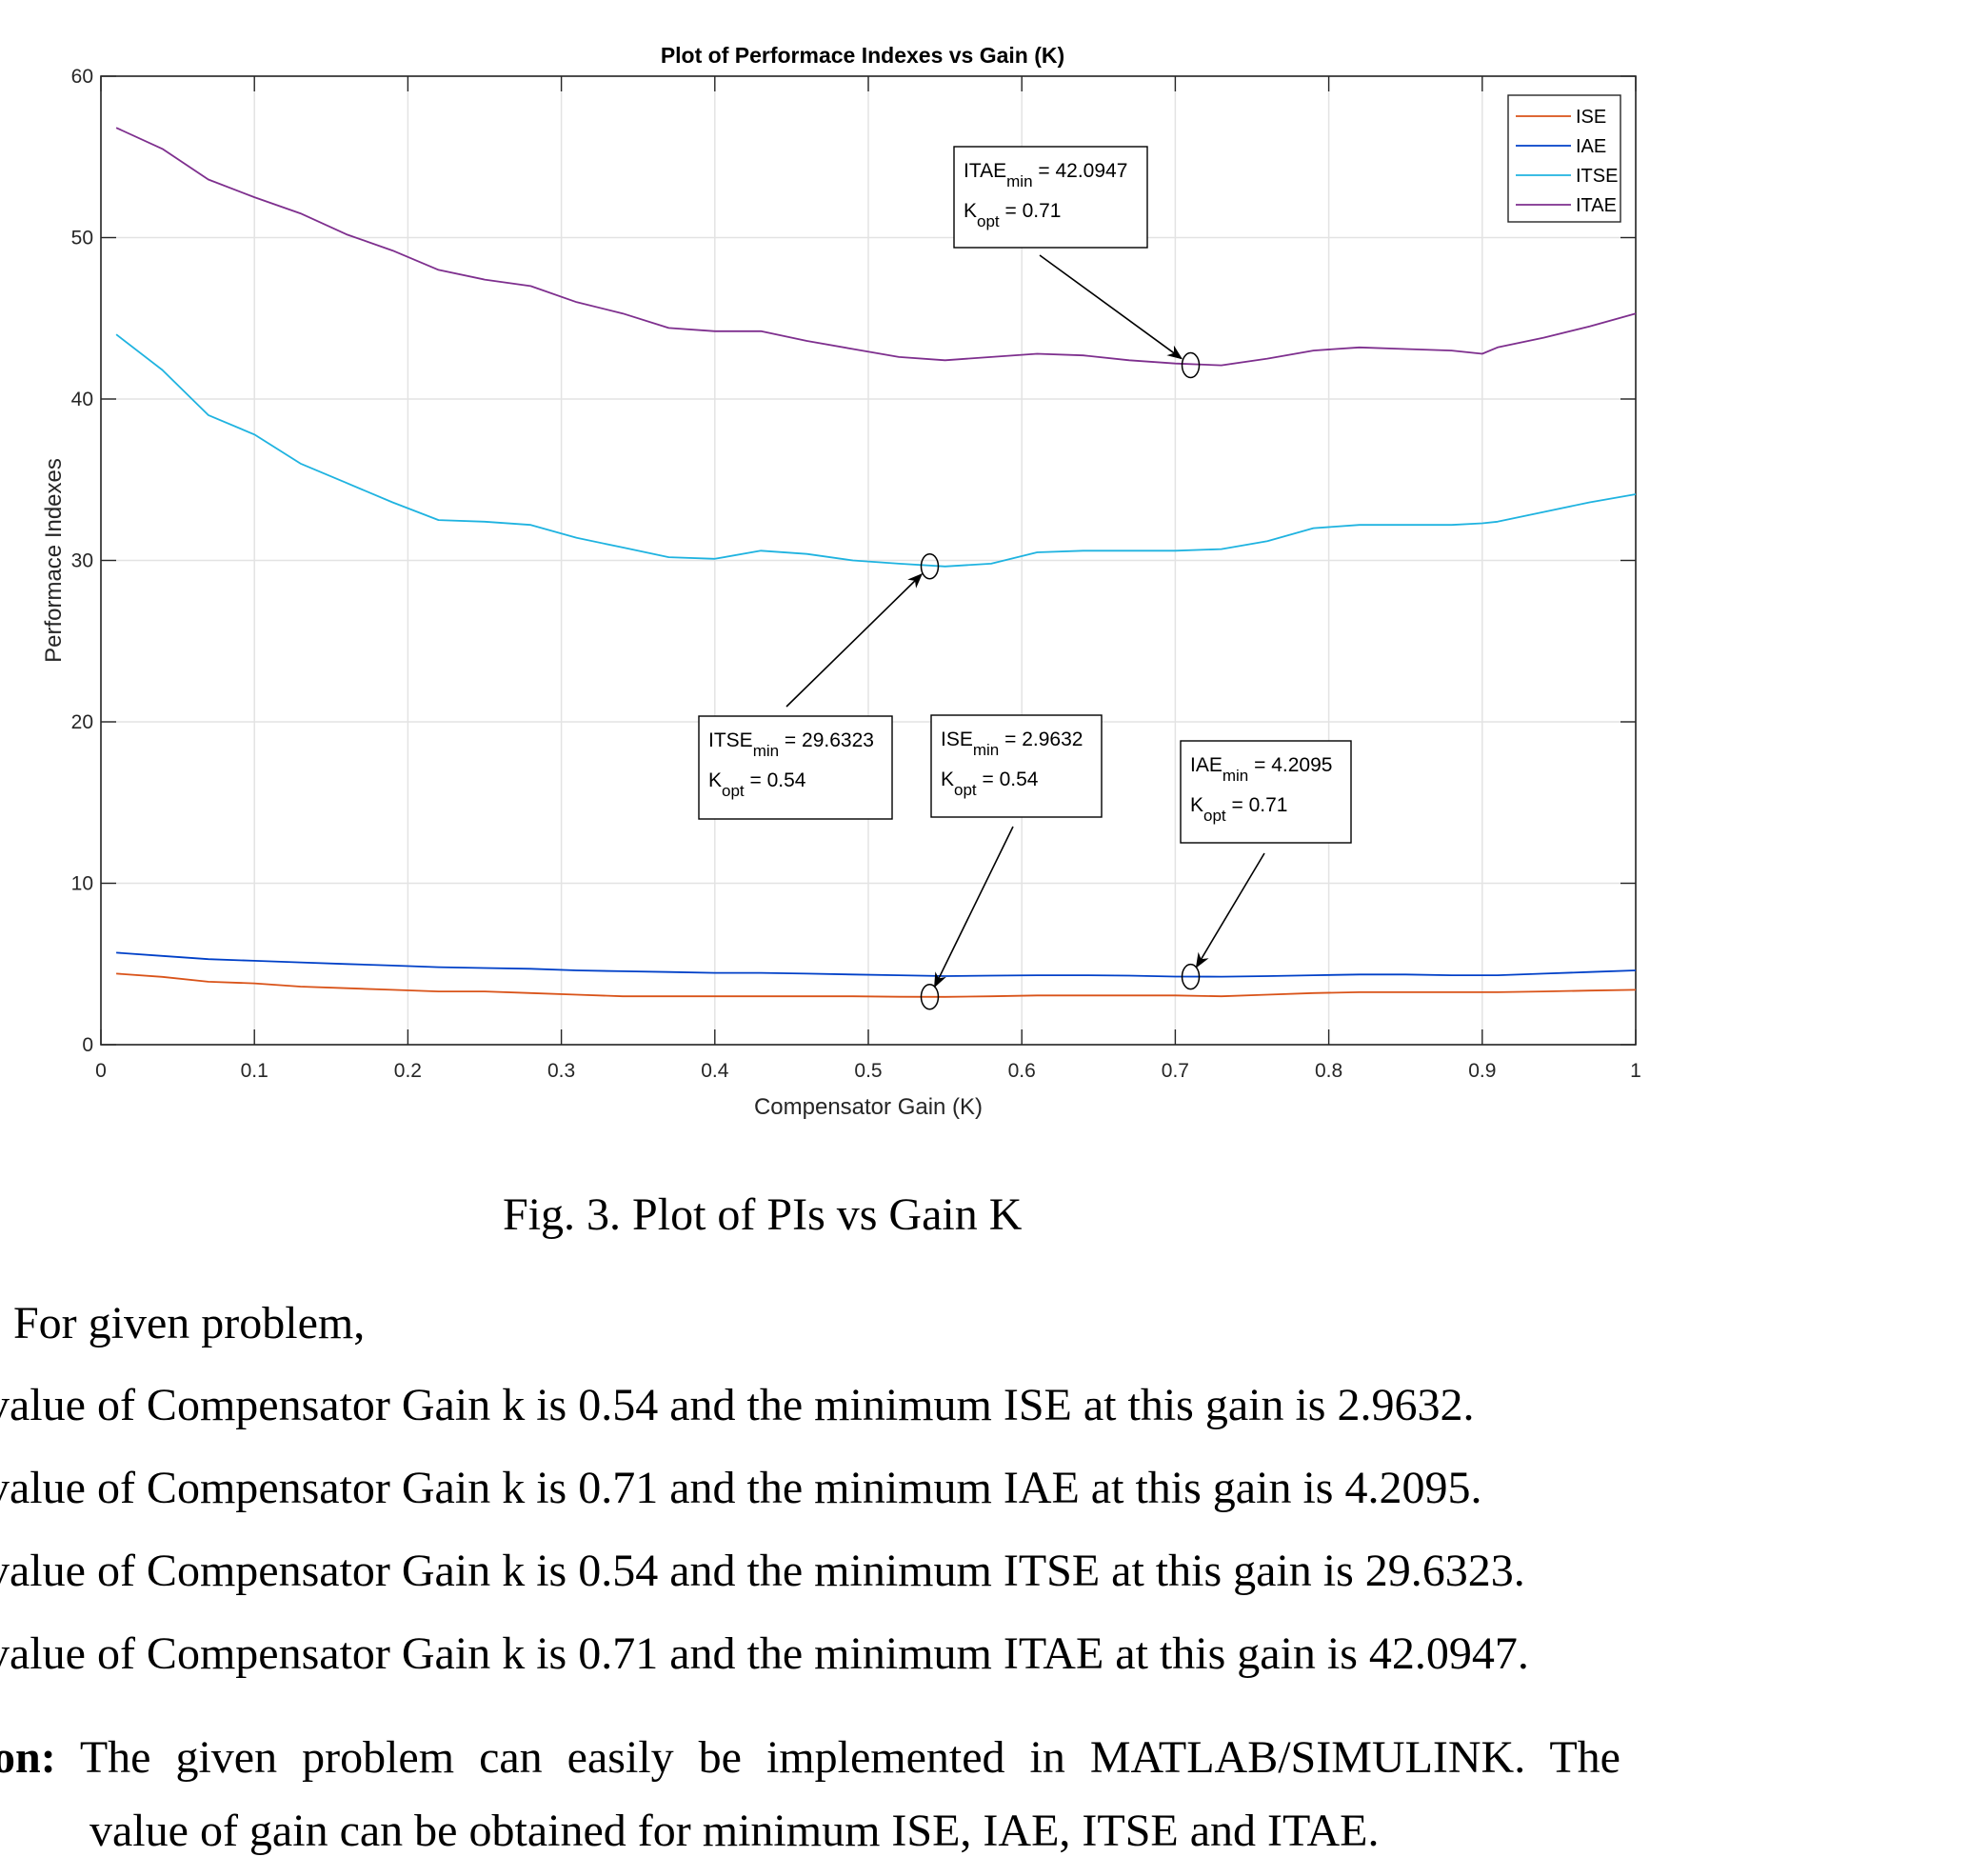 The height and width of the screenshot is (1857, 1988). I want to click on y-tick-label: 30, so click(82, 561).